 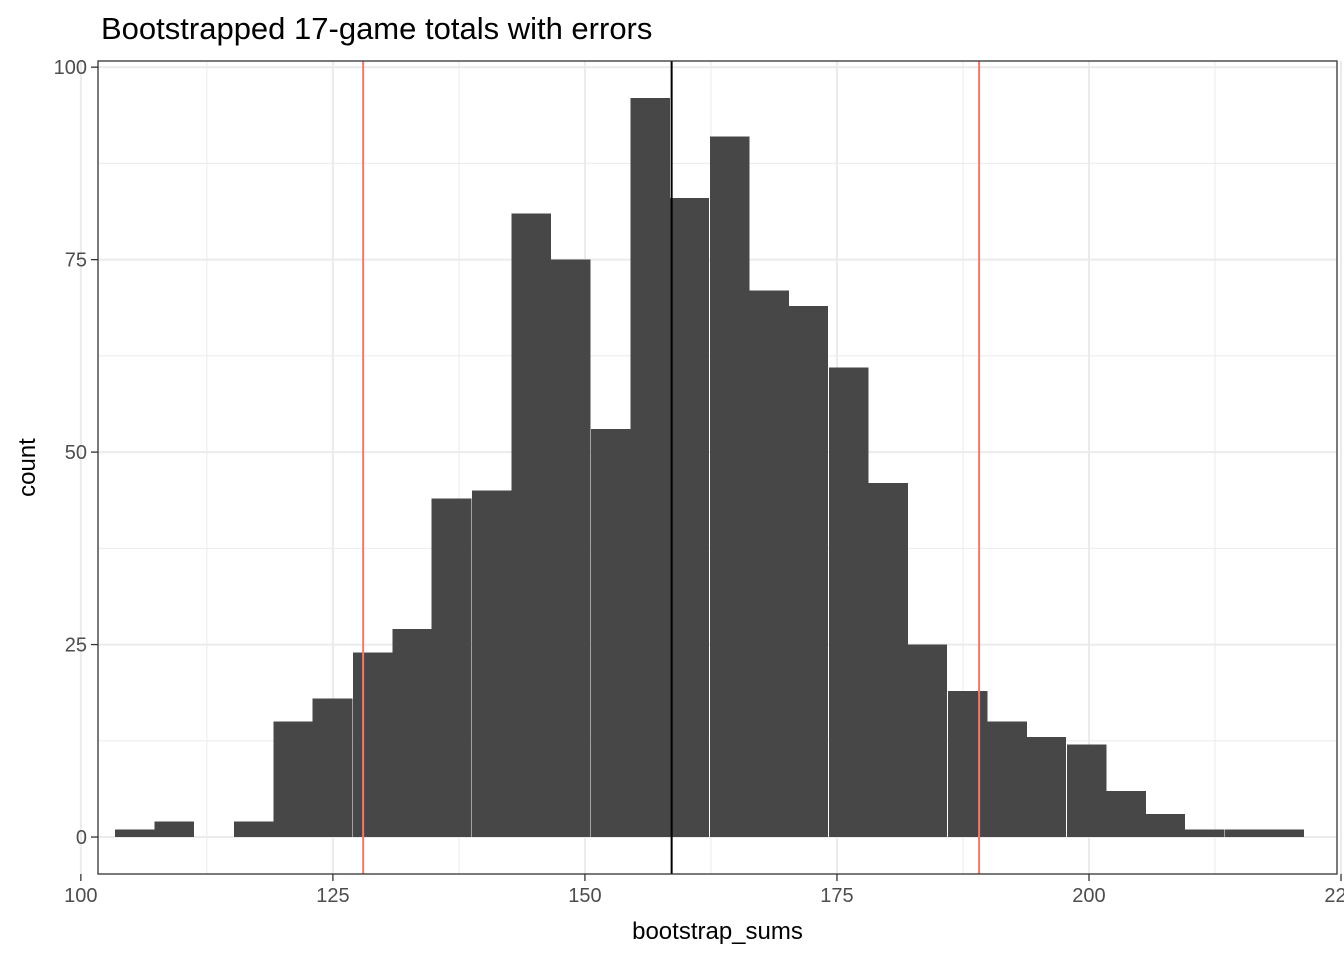 I want to click on x-tick-label: 100, so click(x=80, y=896).